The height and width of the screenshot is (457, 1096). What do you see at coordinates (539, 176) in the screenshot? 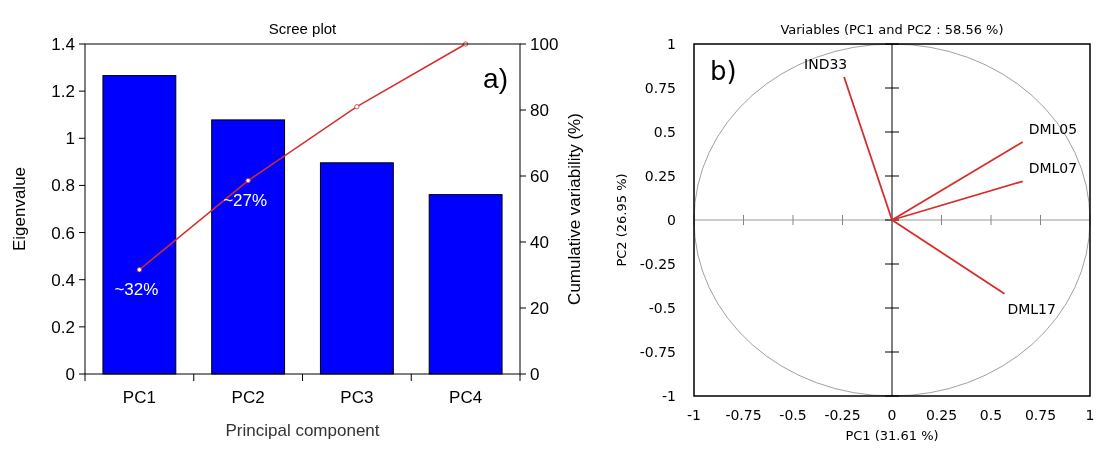
I see `y2-tick-label: 60` at bounding box center [539, 176].